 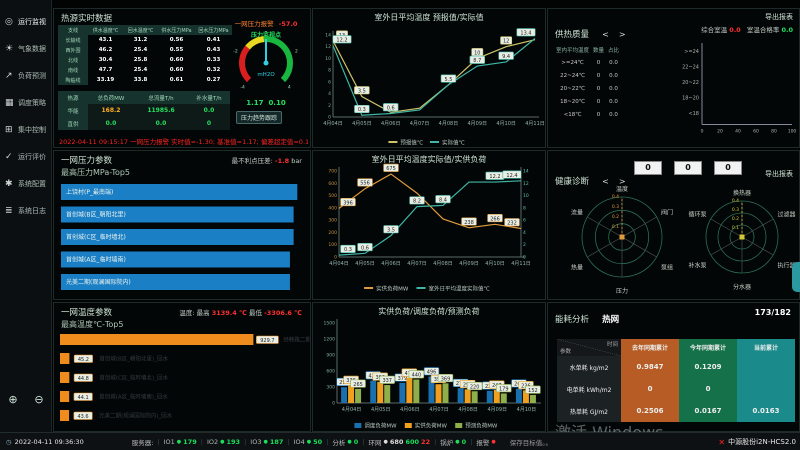 What do you see at coordinates (235, 51) in the screenshot?
I see `svg-text: -2` at bounding box center [235, 51].